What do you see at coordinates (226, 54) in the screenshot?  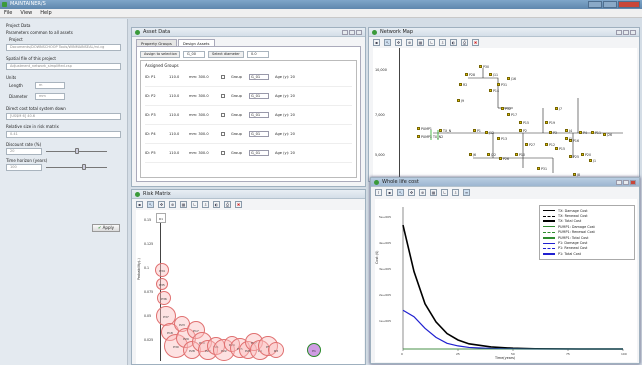 I see `select-diameter-button: Select diameter` at bounding box center [226, 54].